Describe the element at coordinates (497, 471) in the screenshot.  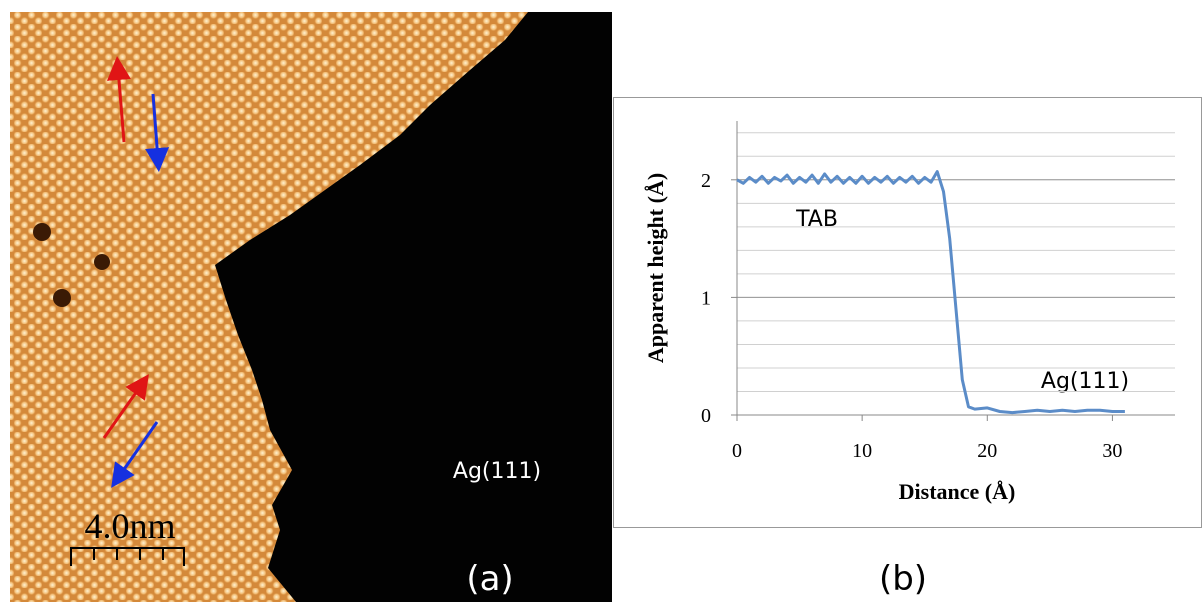
I see `substrate-label: Ag(111)` at that location.